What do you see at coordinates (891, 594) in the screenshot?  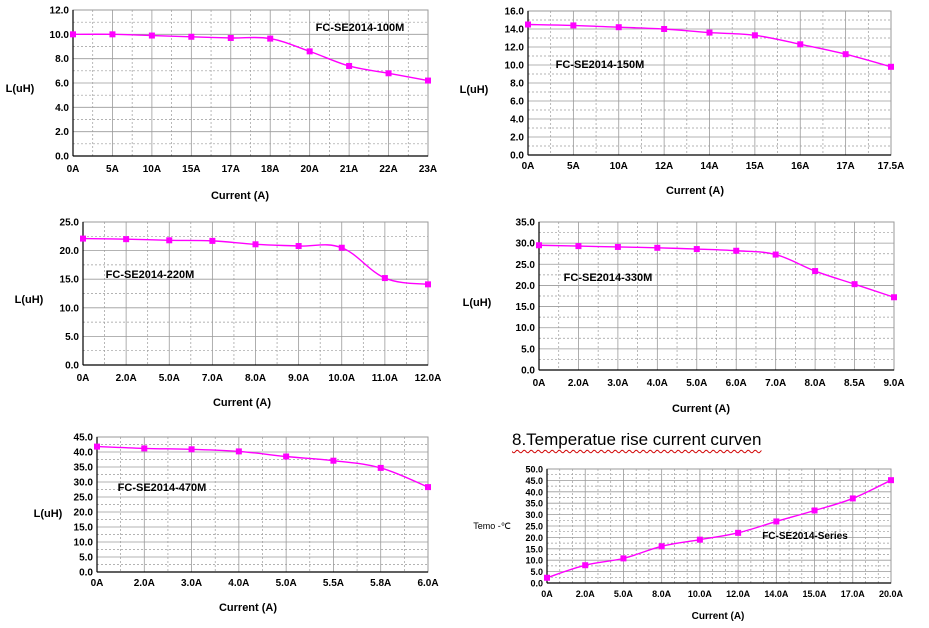 I see `x-tick-label: 20.0A` at bounding box center [891, 594].